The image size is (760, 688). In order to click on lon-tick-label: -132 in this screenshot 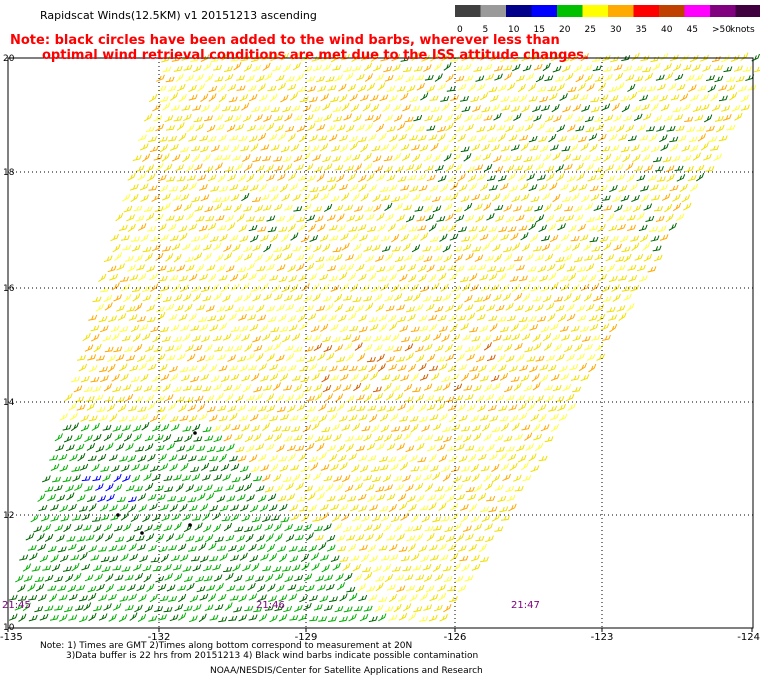, I will do `click(159, 637)`.